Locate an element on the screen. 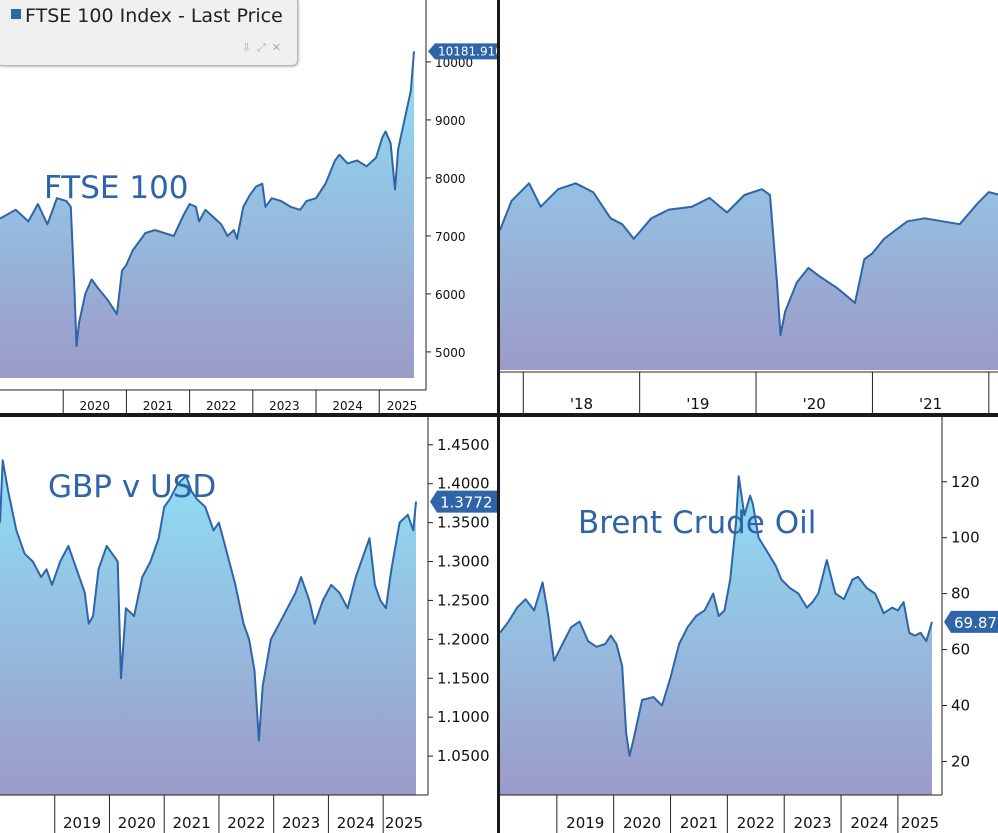  y-tick-label: 1.1000 is located at coordinates (463, 717).